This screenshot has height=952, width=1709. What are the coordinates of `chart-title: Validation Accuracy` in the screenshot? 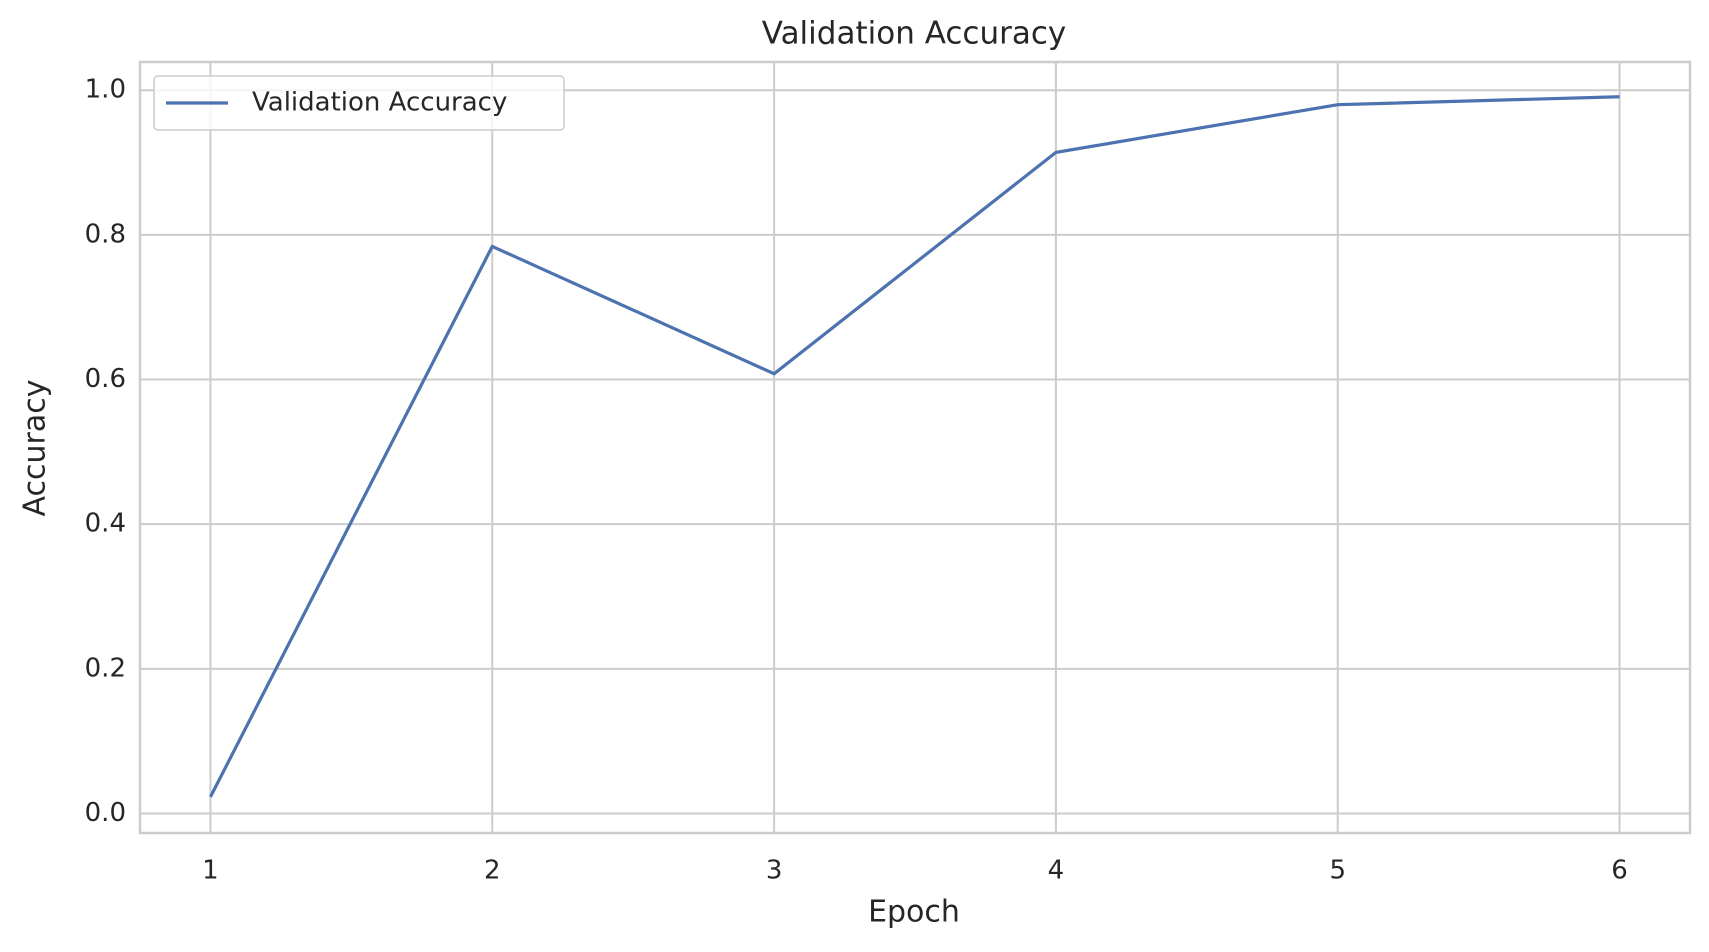 It's located at (914, 34).